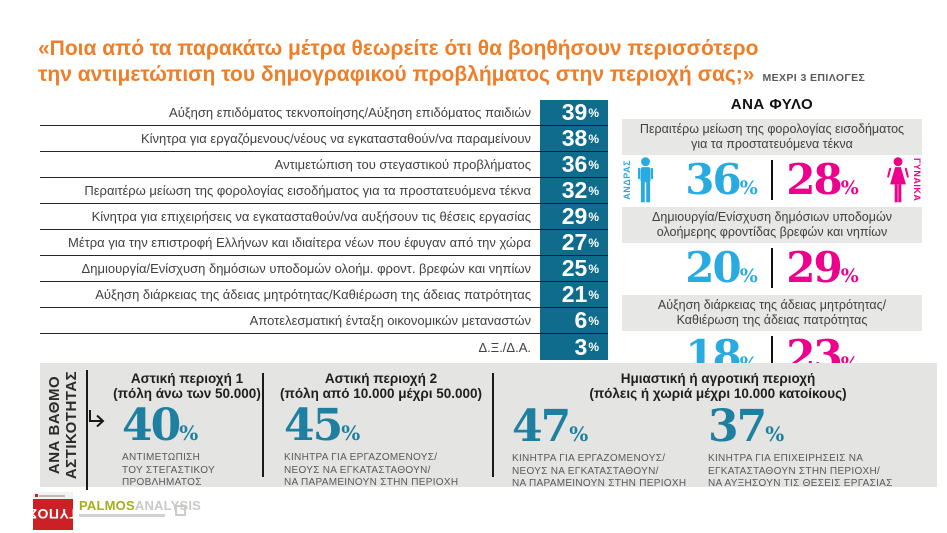  What do you see at coordinates (645, 180) in the screenshot?
I see `man-icon` at bounding box center [645, 180].